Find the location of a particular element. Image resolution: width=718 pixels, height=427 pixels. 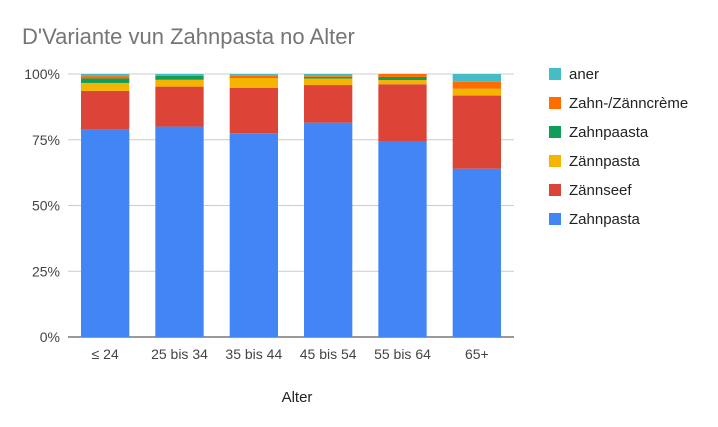

x-tick-label: ≤ 24 is located at coordinates (105, 354).